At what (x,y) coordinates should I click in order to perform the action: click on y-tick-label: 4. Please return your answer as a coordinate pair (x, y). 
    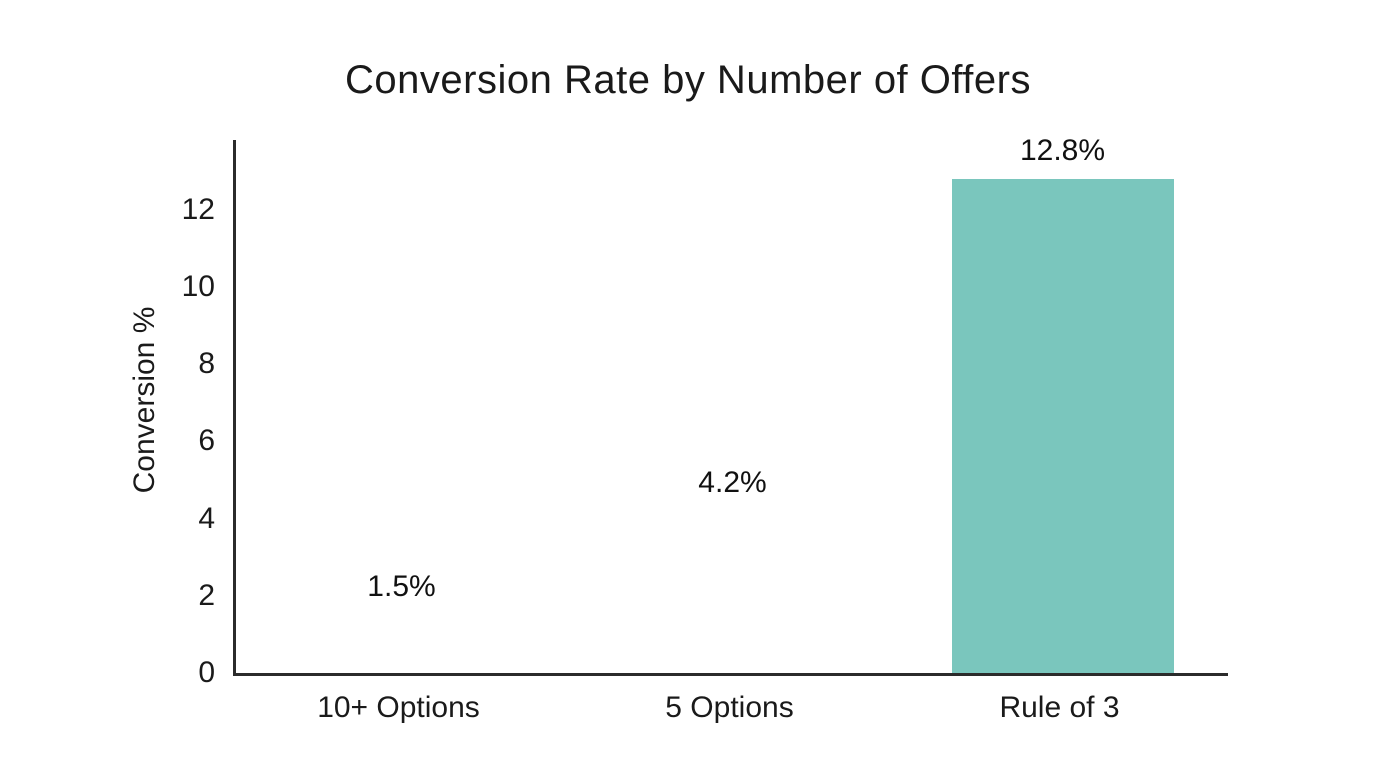
    Looking at the image, I should click on (206, 518).